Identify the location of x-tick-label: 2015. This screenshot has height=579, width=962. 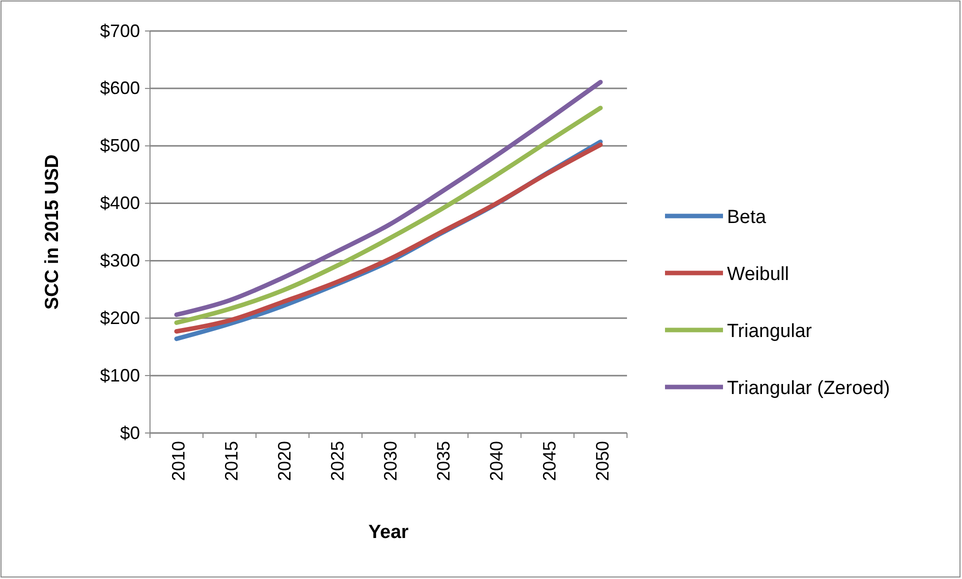
(232, 461).